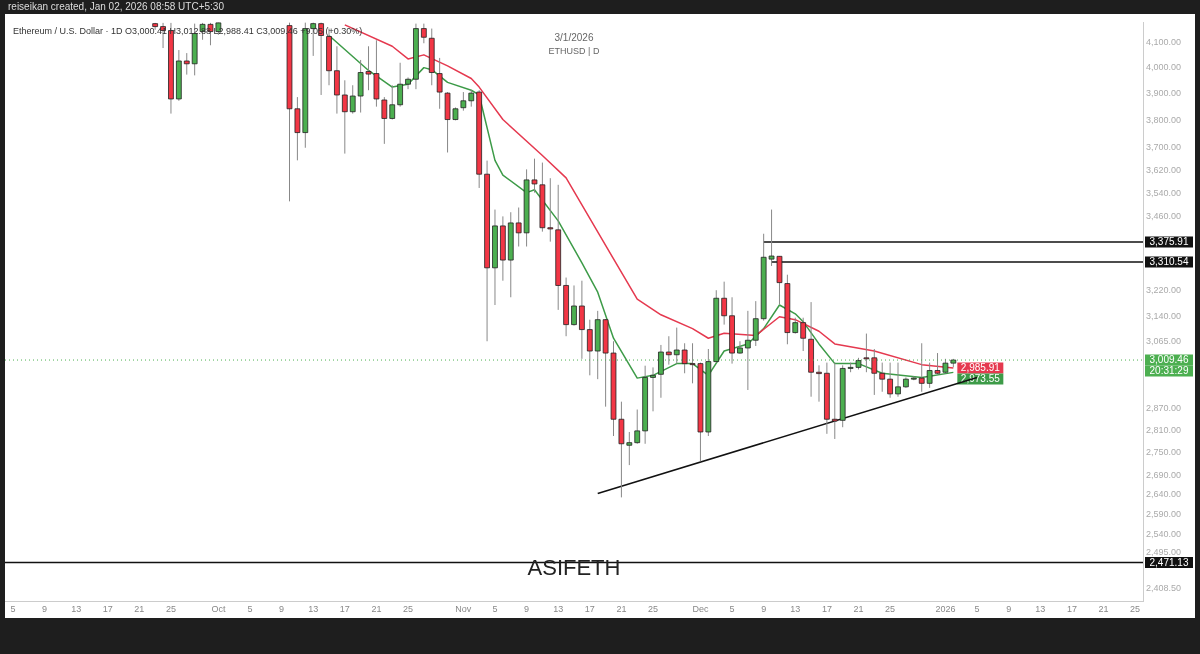  I want to click on candlestick, so click(424, 33).